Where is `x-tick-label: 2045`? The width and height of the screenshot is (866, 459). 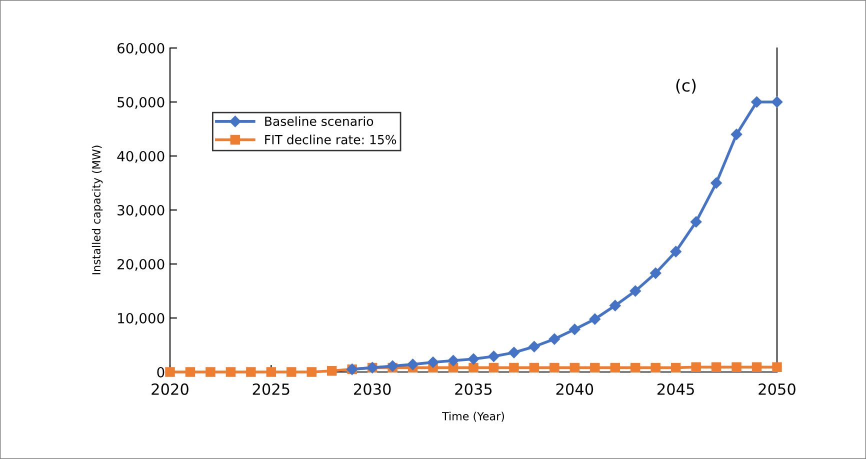
x-tick-label: 2045 is located at coordinates (676, 389).